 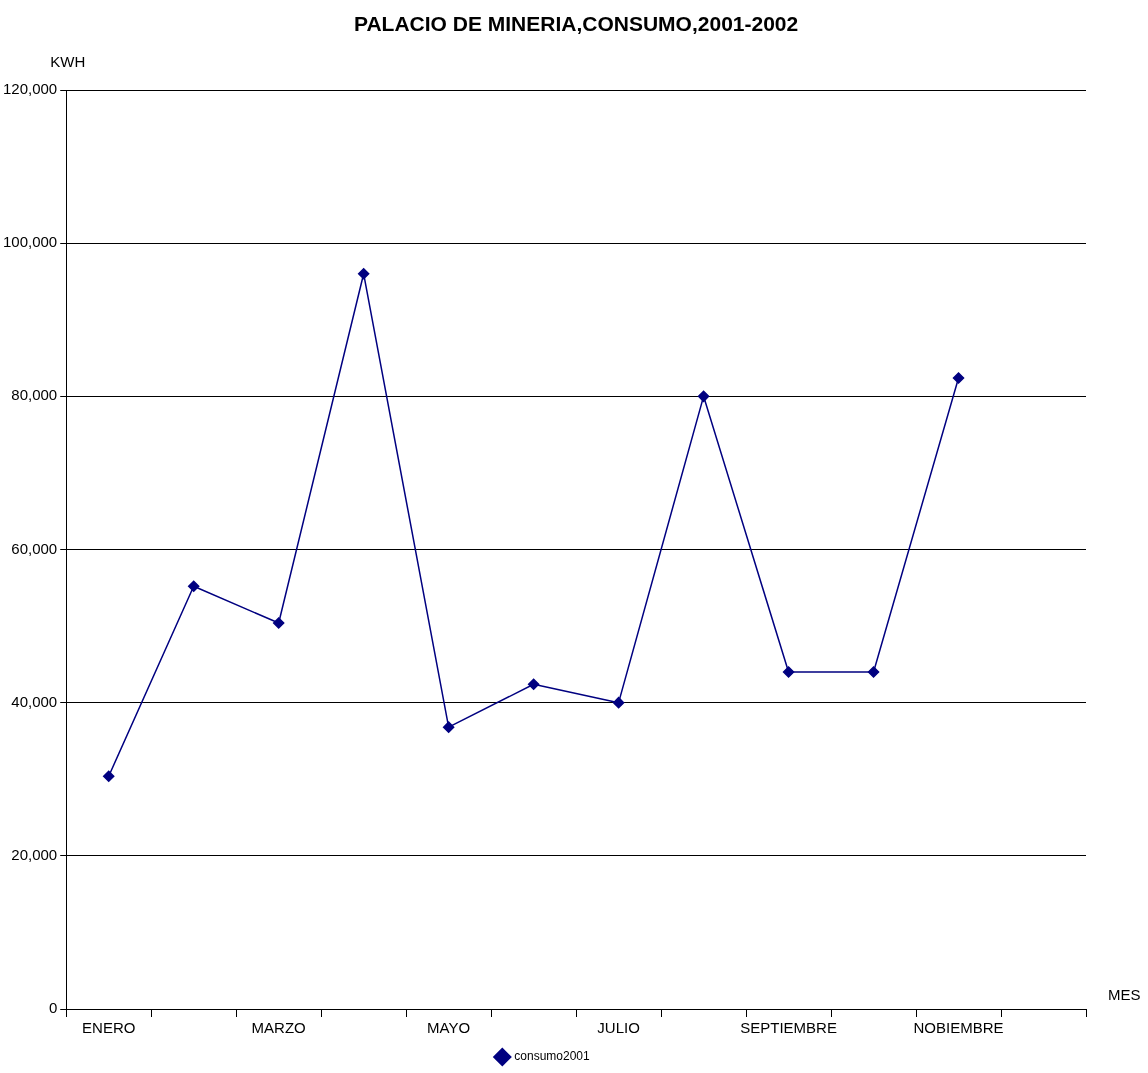 What do you see at coordinates (68, 62) in the screenshot?
I see `y-axis-title: KWH` at bounding box center [68, 62].